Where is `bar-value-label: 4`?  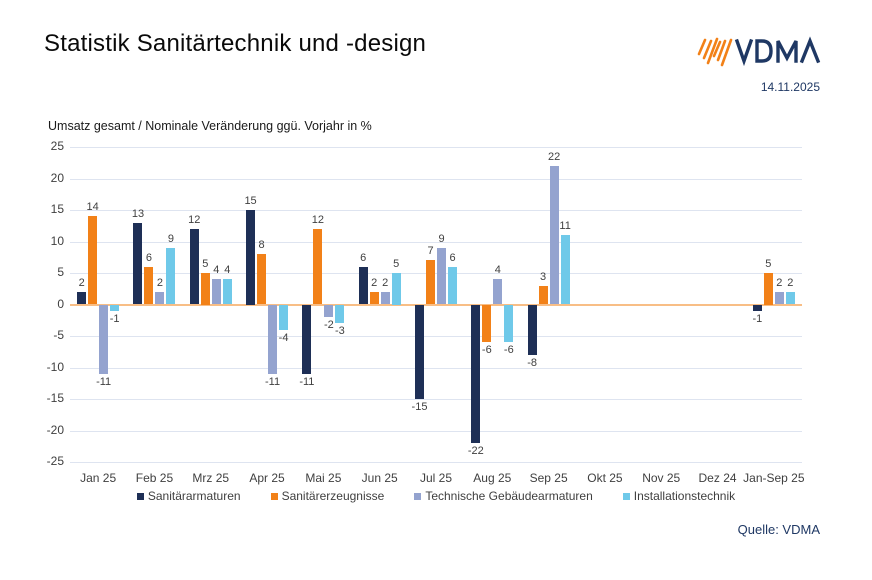
bar-value-label: 4 is located at coordinates (497, 270).